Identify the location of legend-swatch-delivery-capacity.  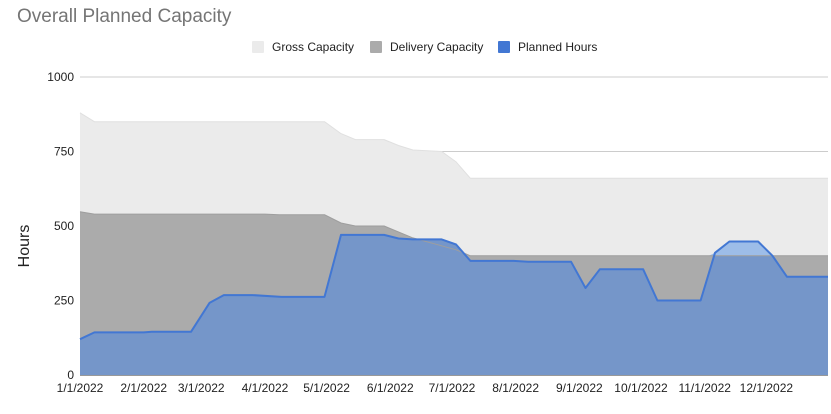
(376, 47).